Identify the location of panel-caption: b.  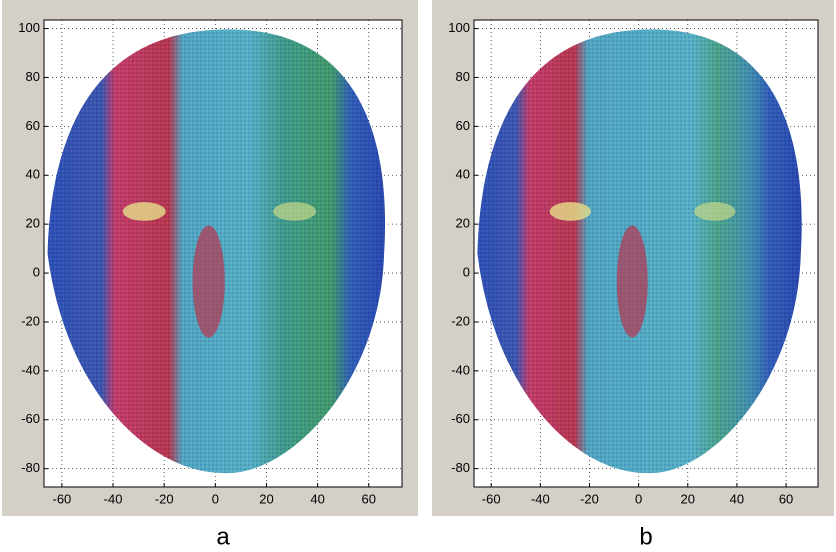
(645, 536).